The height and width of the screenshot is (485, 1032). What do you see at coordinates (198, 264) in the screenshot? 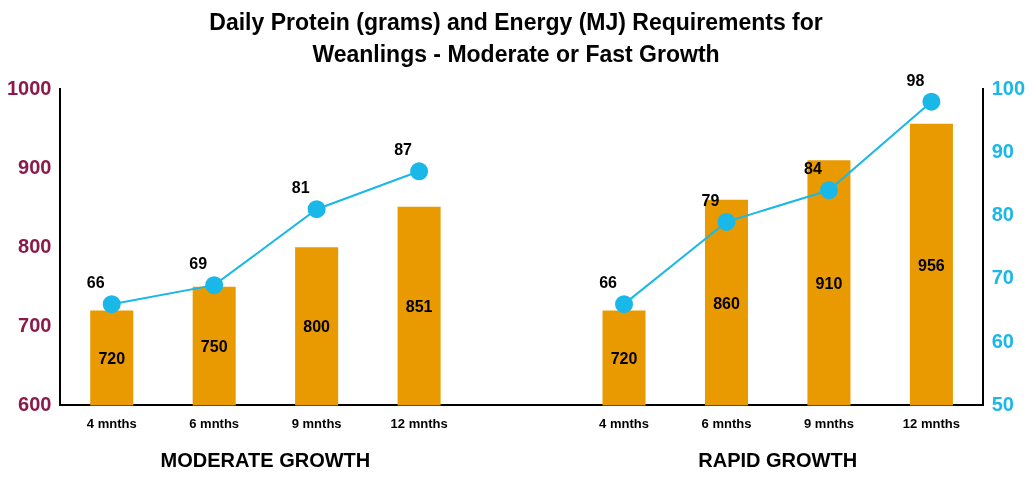
I see `data-label: 69` at bounding box center [198, 264].